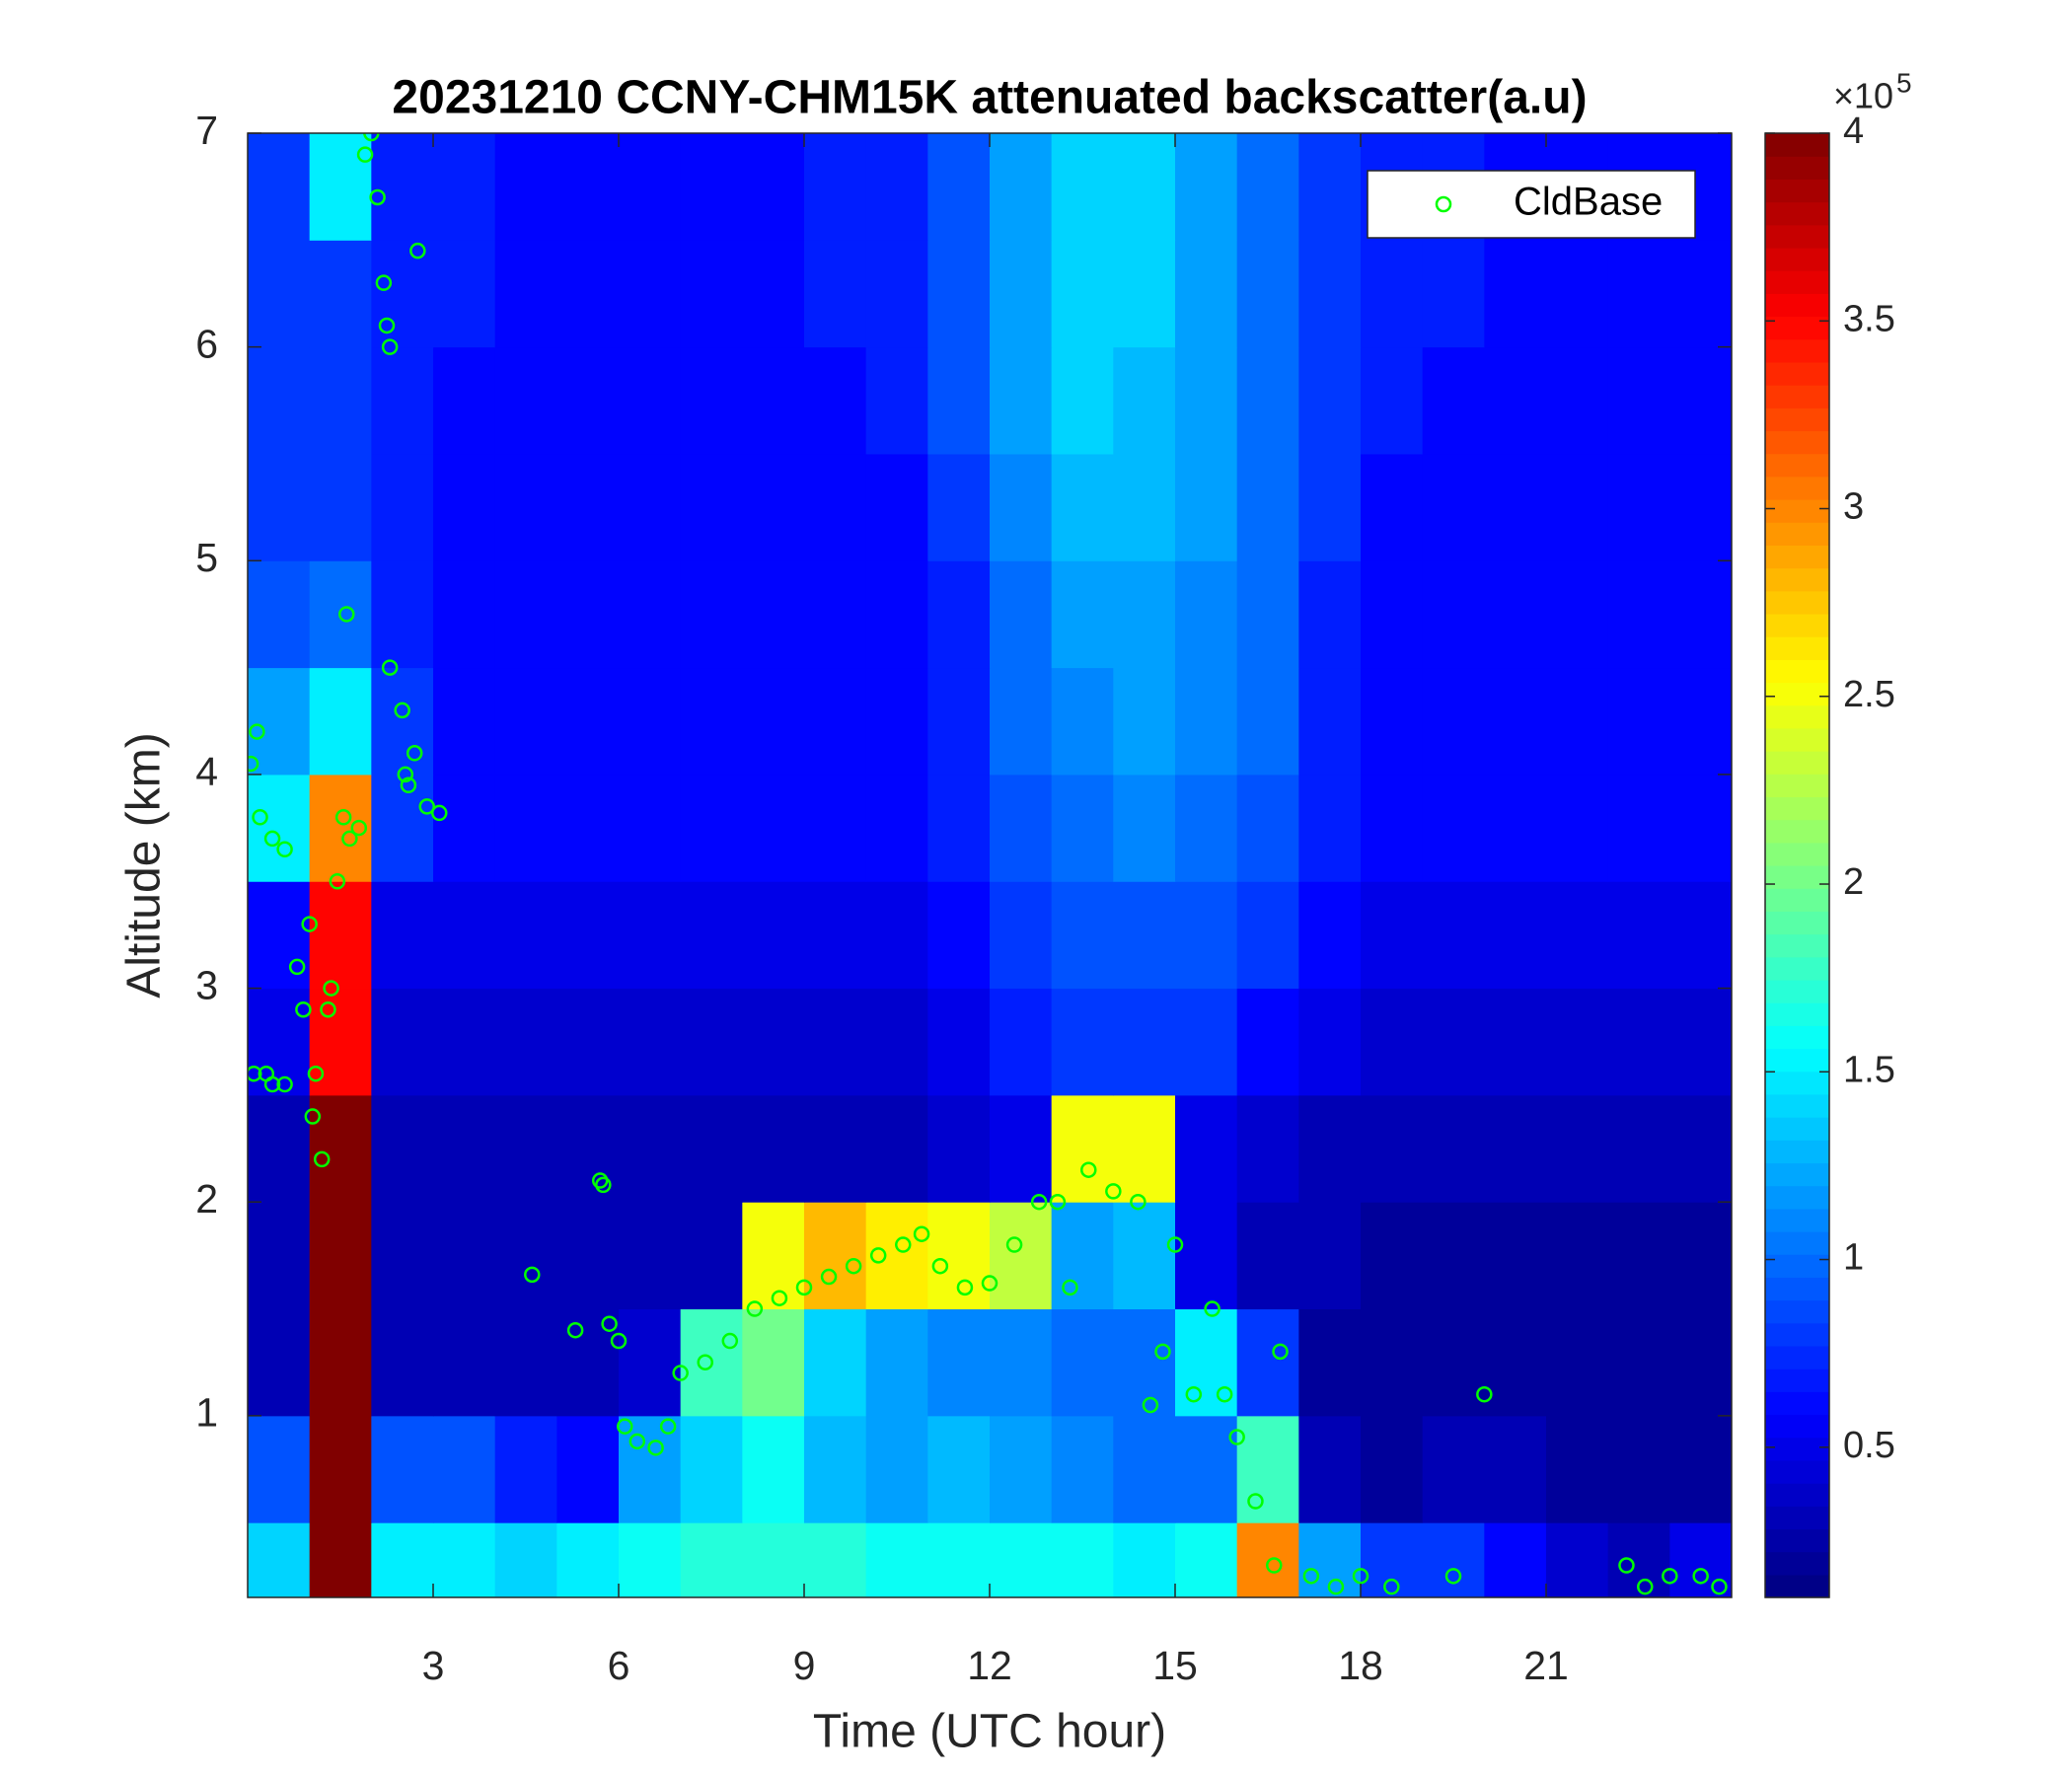  What do you see at coordinates (206, 1413) in the screenshot?
I see `y-tick-label: 1` at bounding box center [206, 1413].